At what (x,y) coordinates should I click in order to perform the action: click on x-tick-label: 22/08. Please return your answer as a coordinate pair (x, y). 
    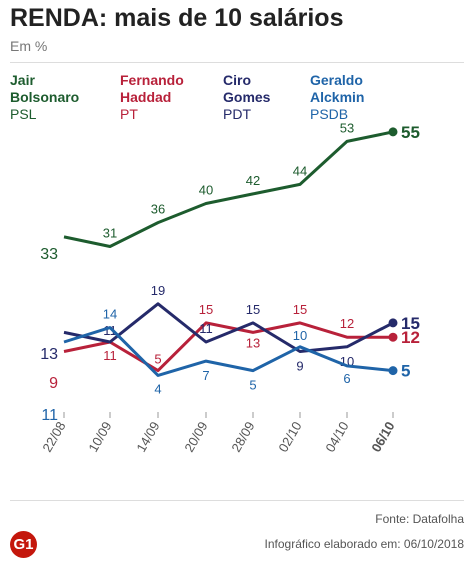
    Looking at the image, I should click on (53, 437).